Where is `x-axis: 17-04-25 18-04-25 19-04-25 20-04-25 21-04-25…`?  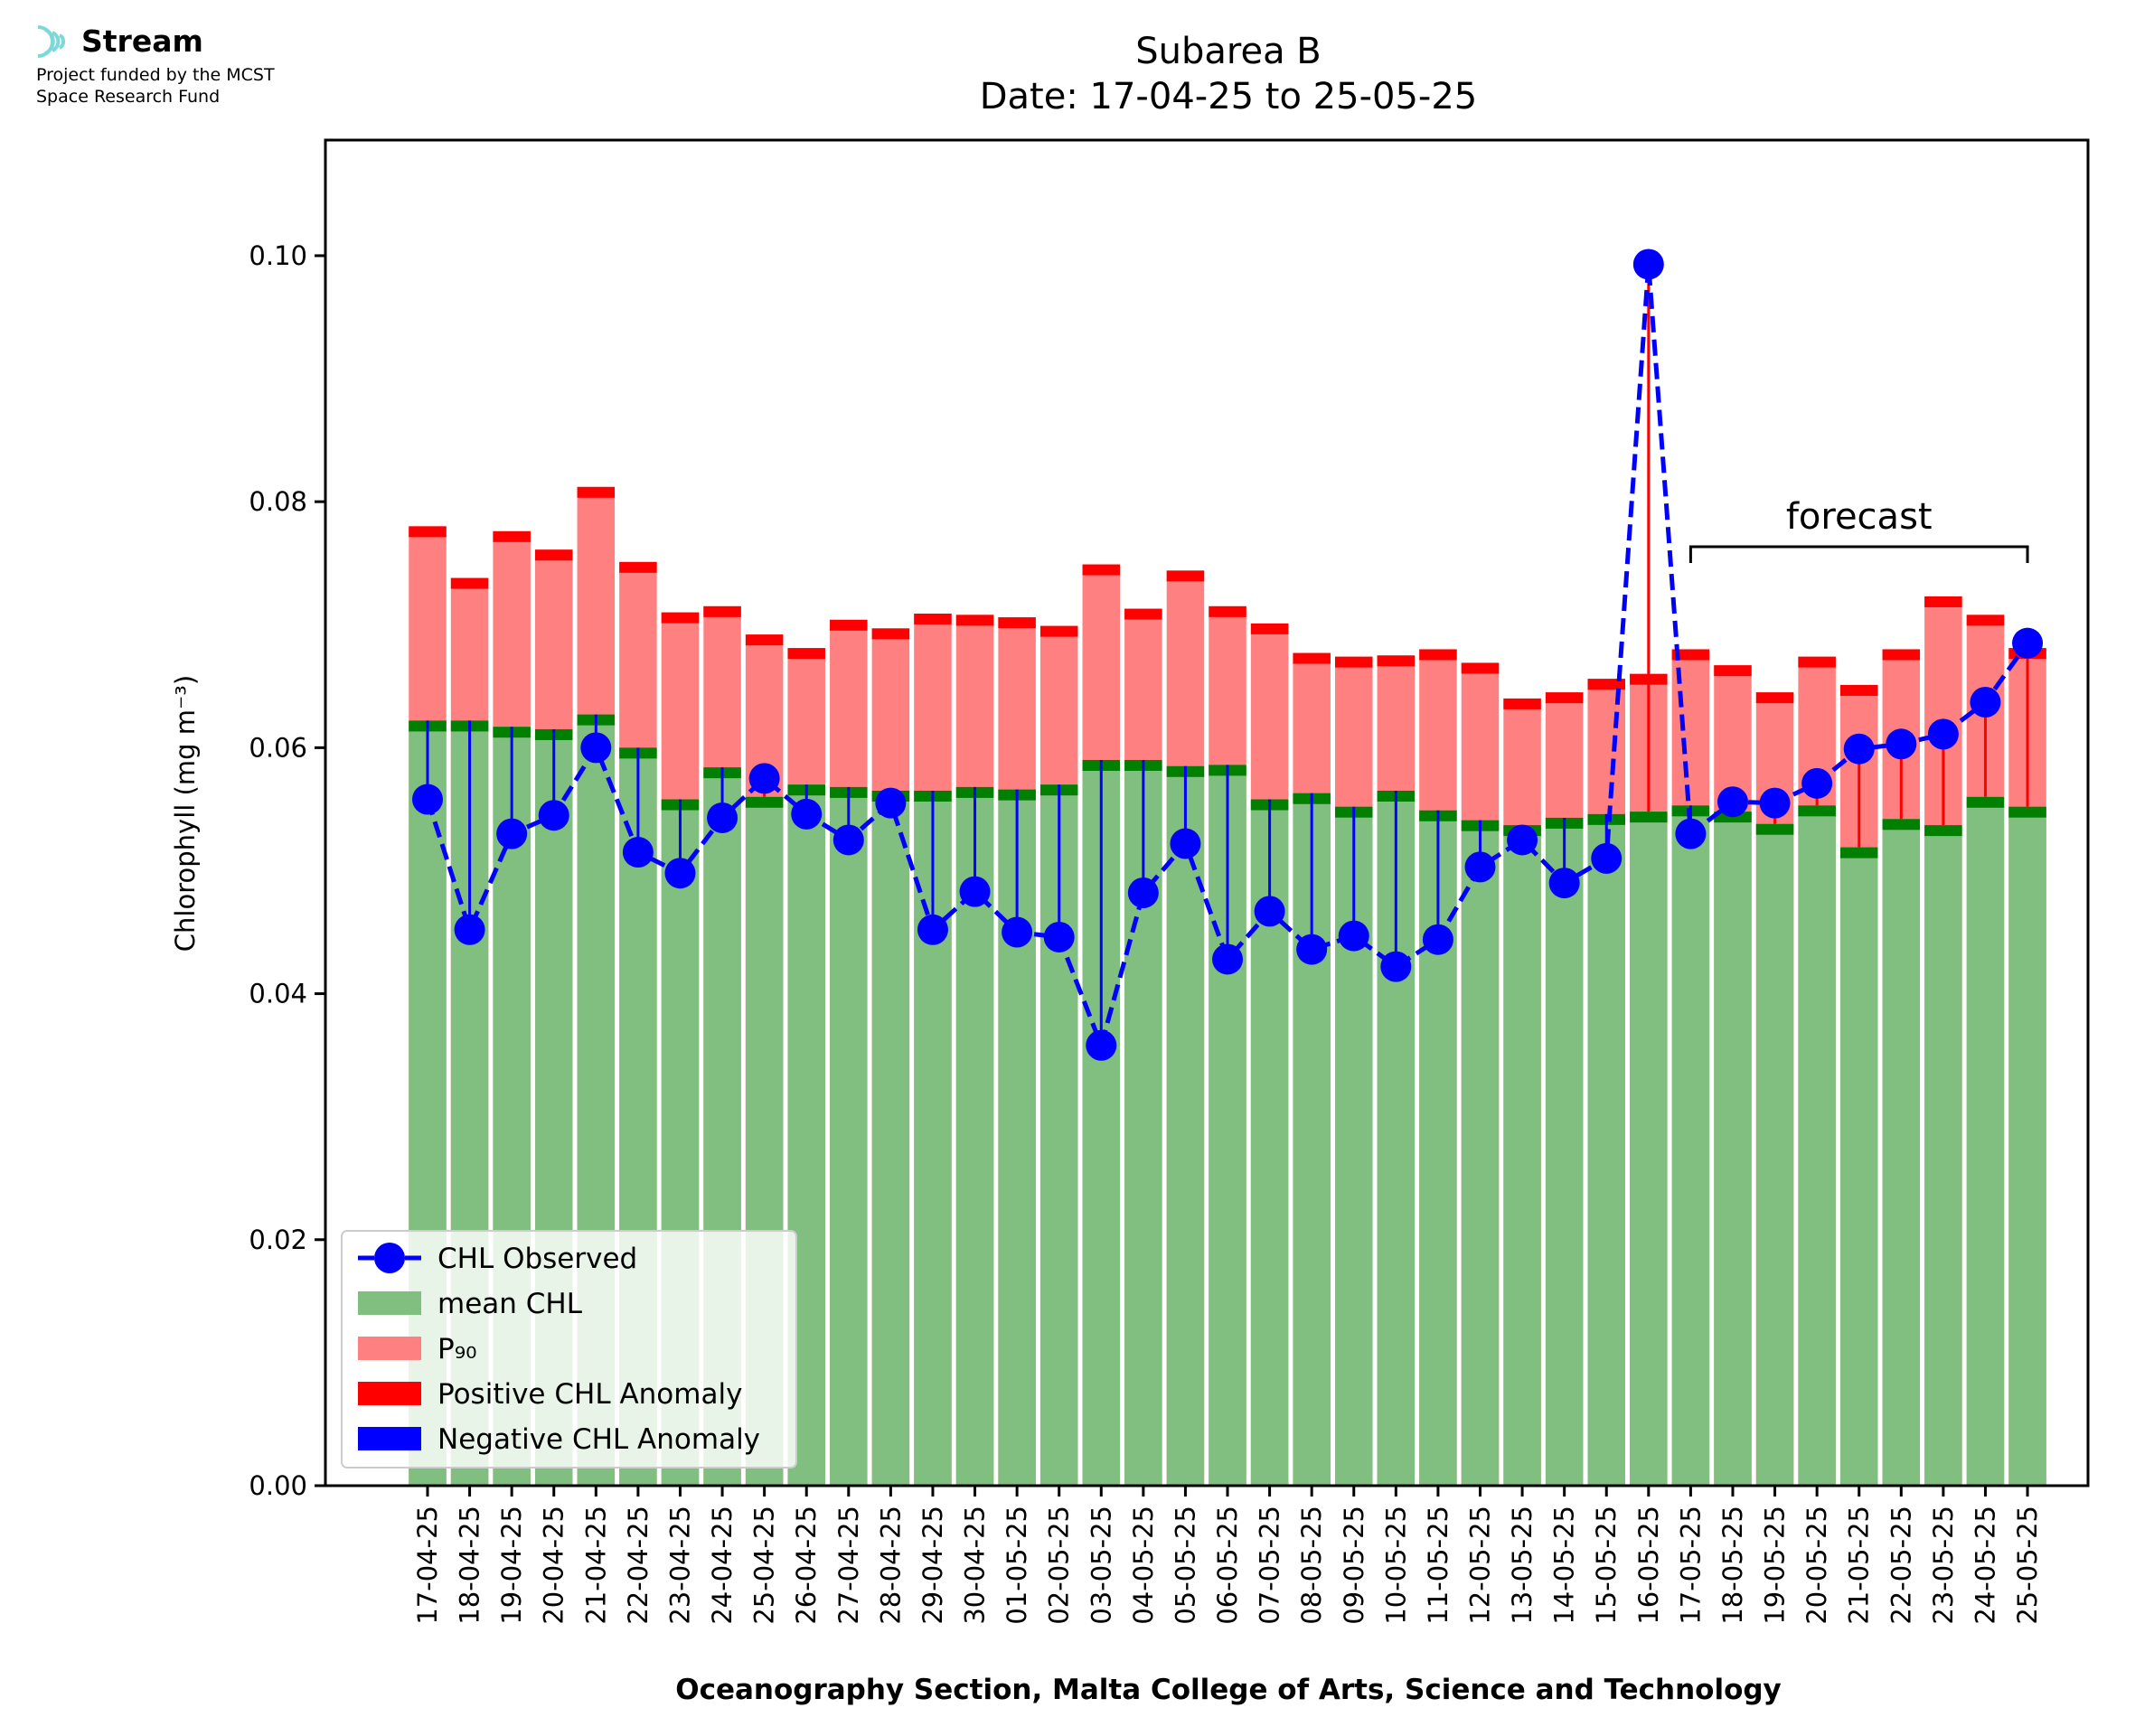 x-axis: 17-04-25 18-04-25 19-04-25 20-04-25 21-04-25… is located at coordinates (1227, 1556).